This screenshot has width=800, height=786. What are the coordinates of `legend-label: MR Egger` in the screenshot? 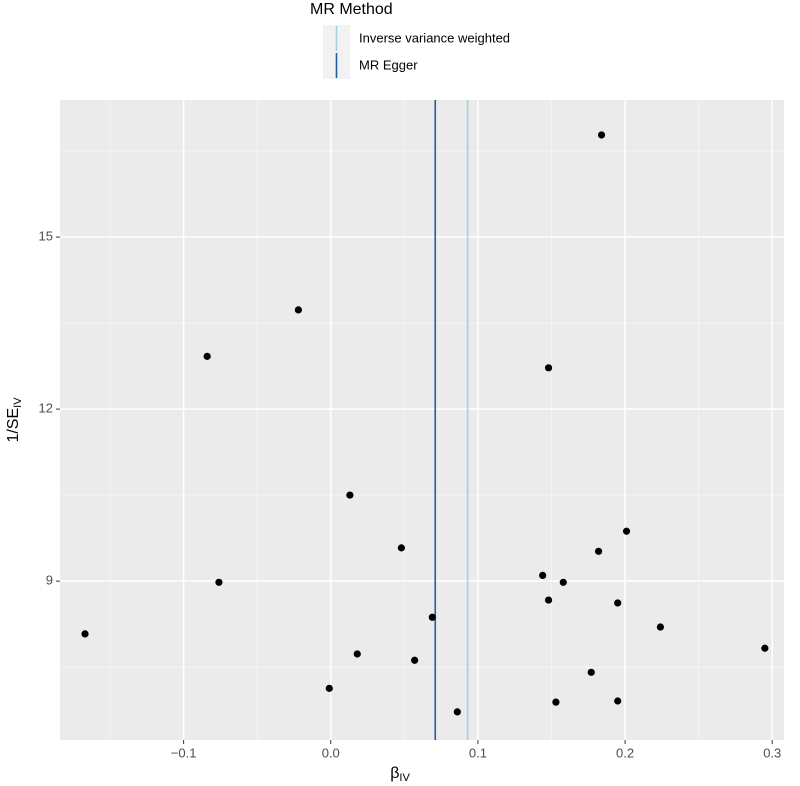 It's located at (388, 64).